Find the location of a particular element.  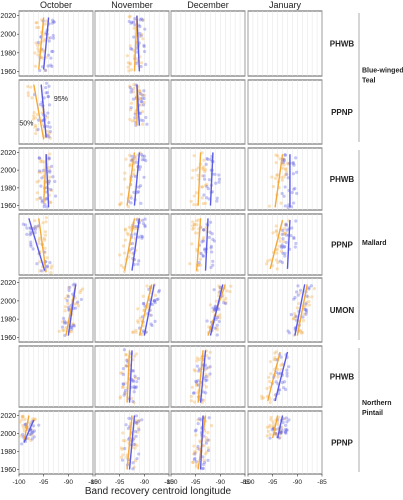

x-tick-label: -100 is located at coordinates (247, 482).